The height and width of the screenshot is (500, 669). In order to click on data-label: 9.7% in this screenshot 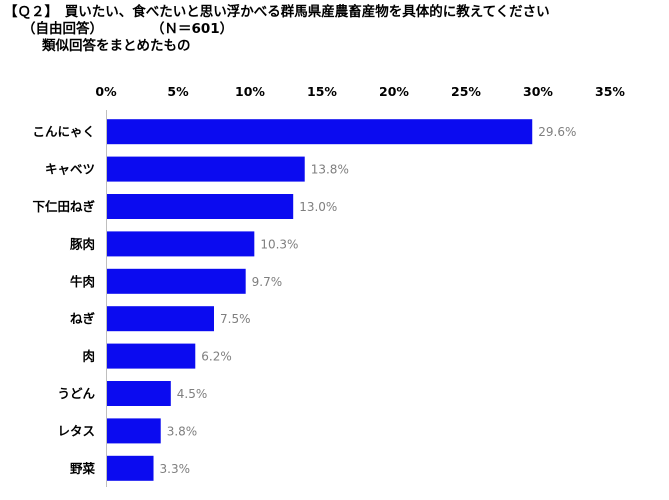, I will do `click(267, 282)`.